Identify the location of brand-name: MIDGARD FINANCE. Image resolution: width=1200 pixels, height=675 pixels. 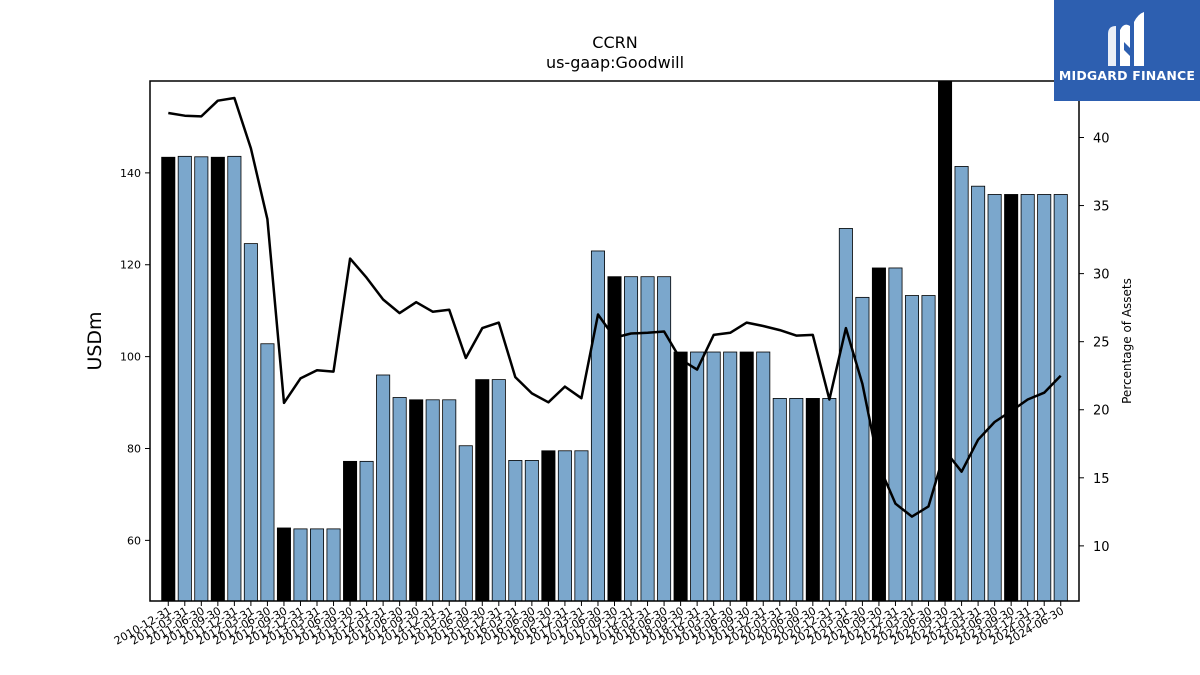
(1127, 75).